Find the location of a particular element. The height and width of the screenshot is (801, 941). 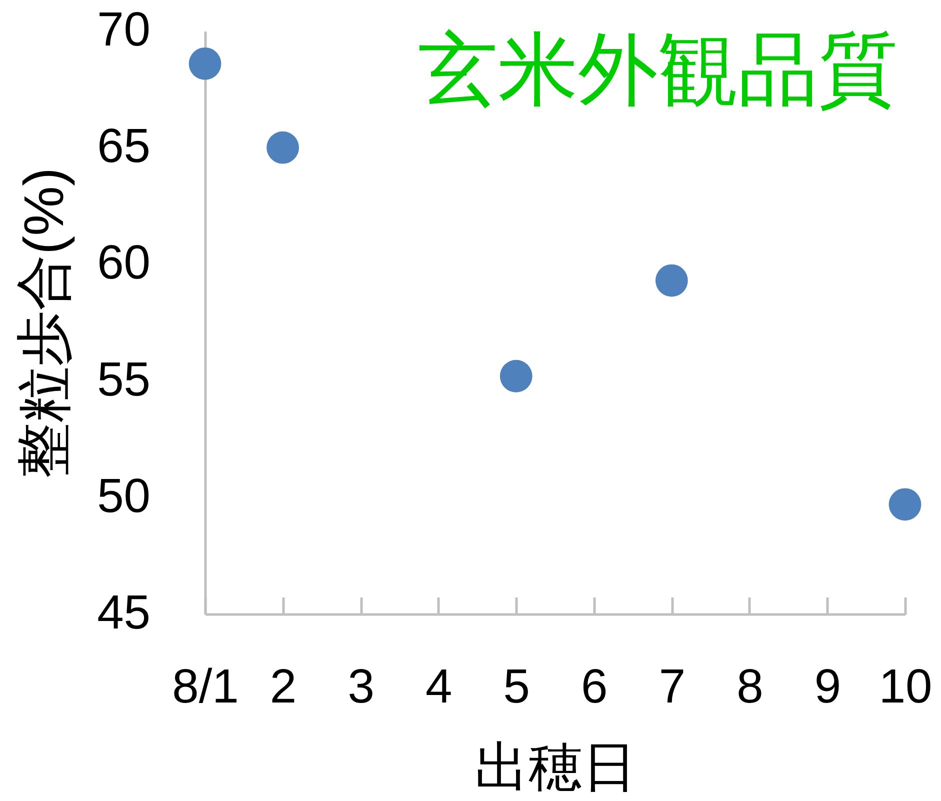

x-tick-label: 3 is located at coordinates (361, 687).